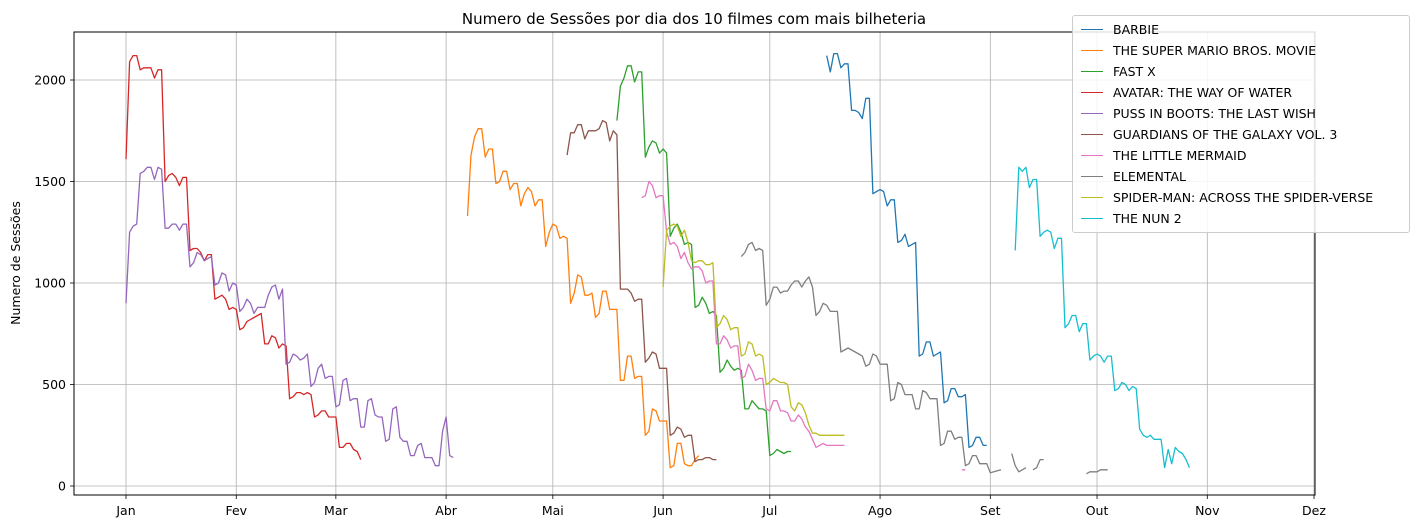 The height and width of the screenshot is (528, 1421). What do you see at coordinates (50, 181) in the screenshot?
I see `y-tick-label: 1500` at bounding box center [50, 181].